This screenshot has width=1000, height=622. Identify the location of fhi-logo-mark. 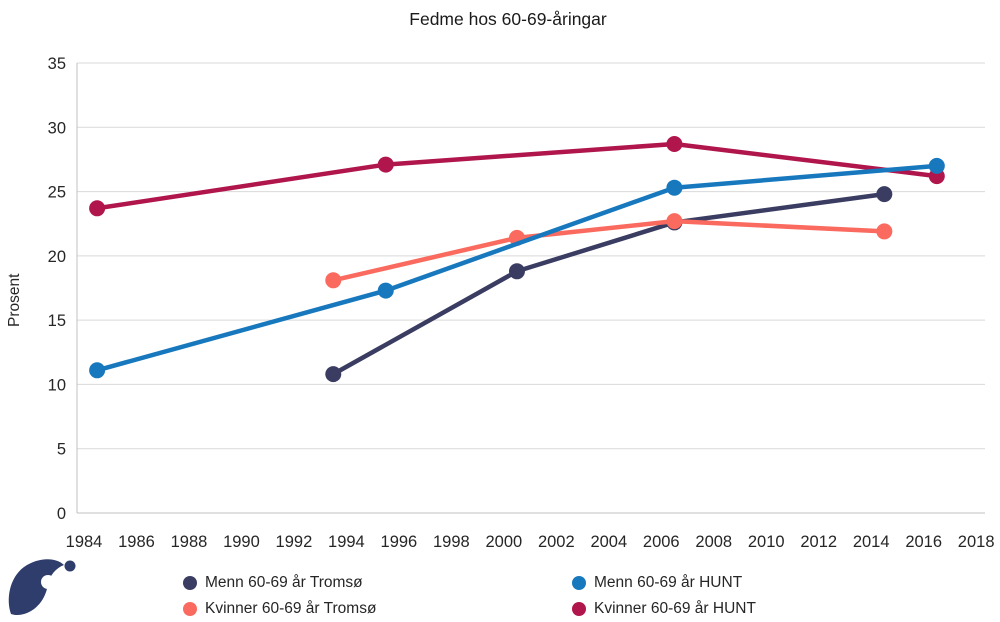
(42, 587).